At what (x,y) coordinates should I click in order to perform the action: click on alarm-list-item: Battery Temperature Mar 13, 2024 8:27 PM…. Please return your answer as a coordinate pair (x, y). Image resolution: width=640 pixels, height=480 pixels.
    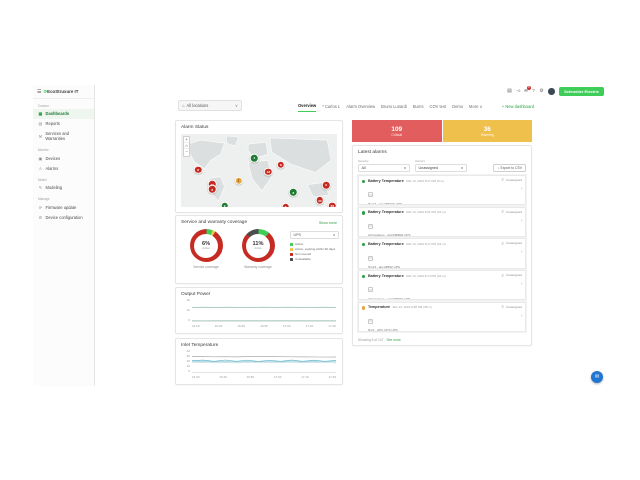
    Looking at the image, I should click on (442, 190).